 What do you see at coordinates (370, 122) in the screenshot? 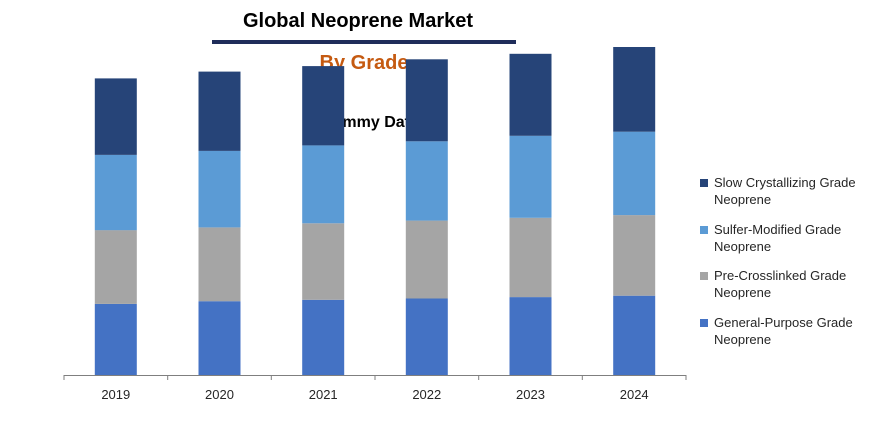
I see `chart-title: Dummy Data` at bounding box center [370, 122].